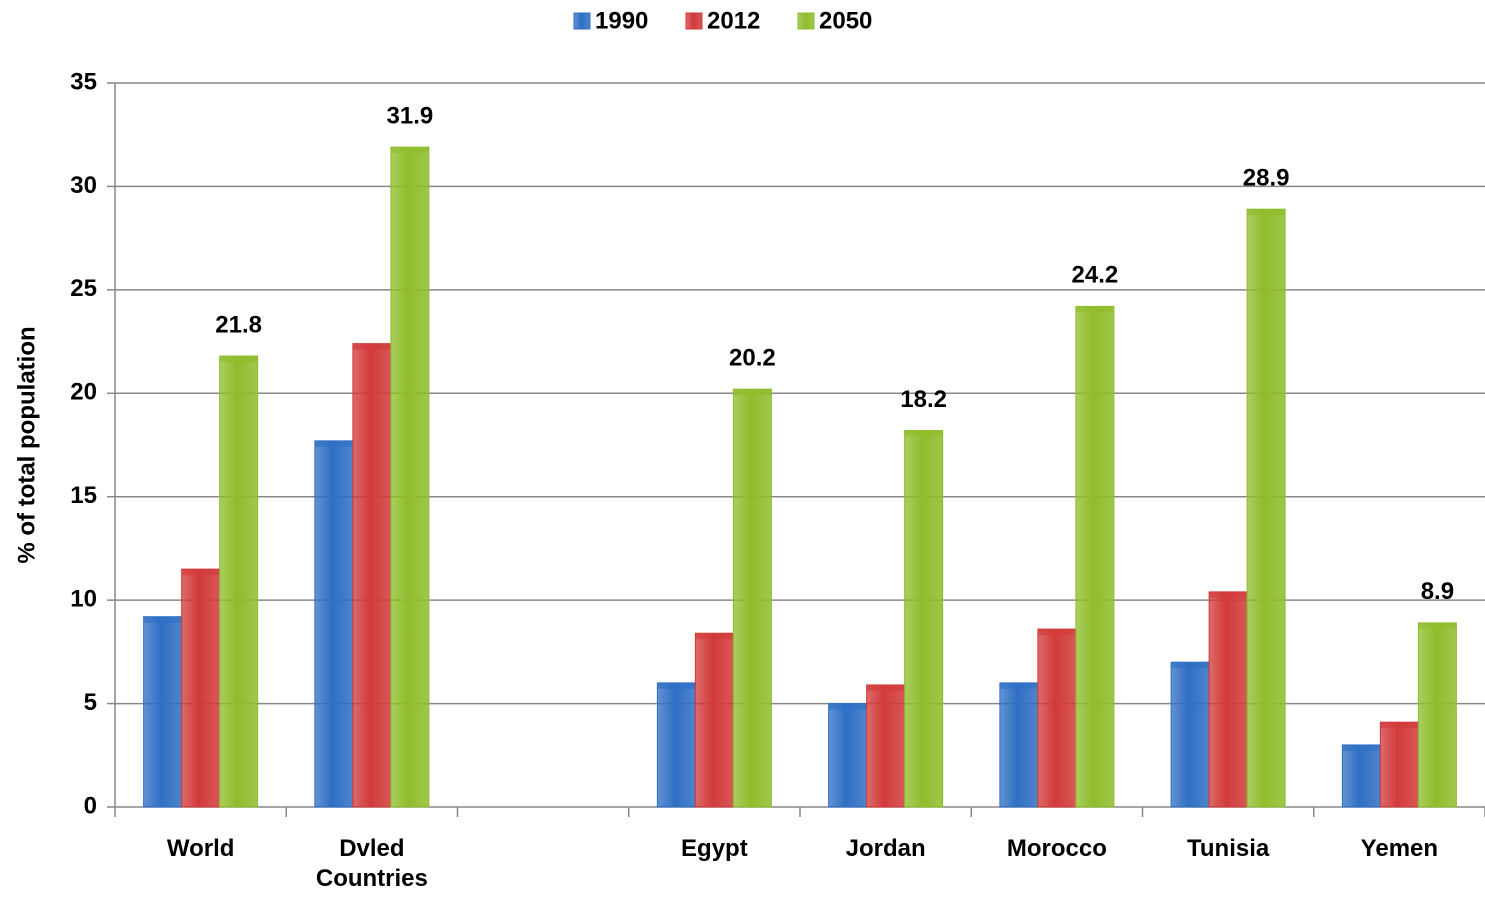 The height and width of the screenshot is (901, 1485). What do you see at coordinates (90, 805) in the screenshot?
I see `y-tick-label: 0` at bounding box center [90, 805].